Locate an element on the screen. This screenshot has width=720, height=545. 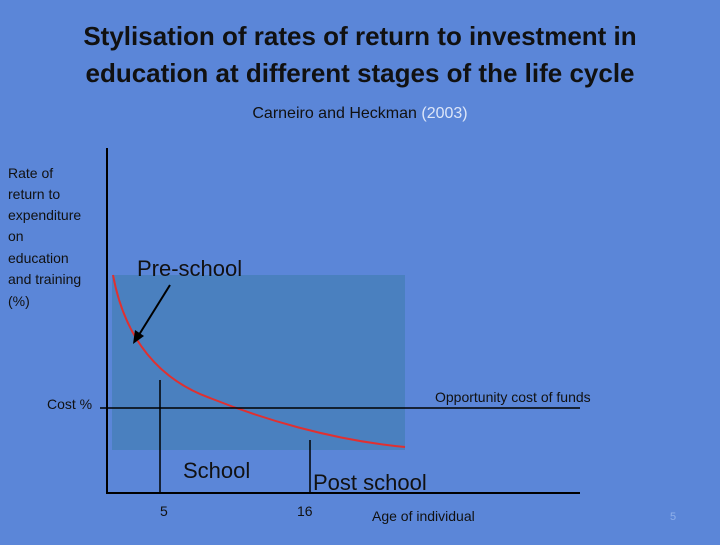
y-axis-label-line: Rate of is located at coordinates (30, 173).